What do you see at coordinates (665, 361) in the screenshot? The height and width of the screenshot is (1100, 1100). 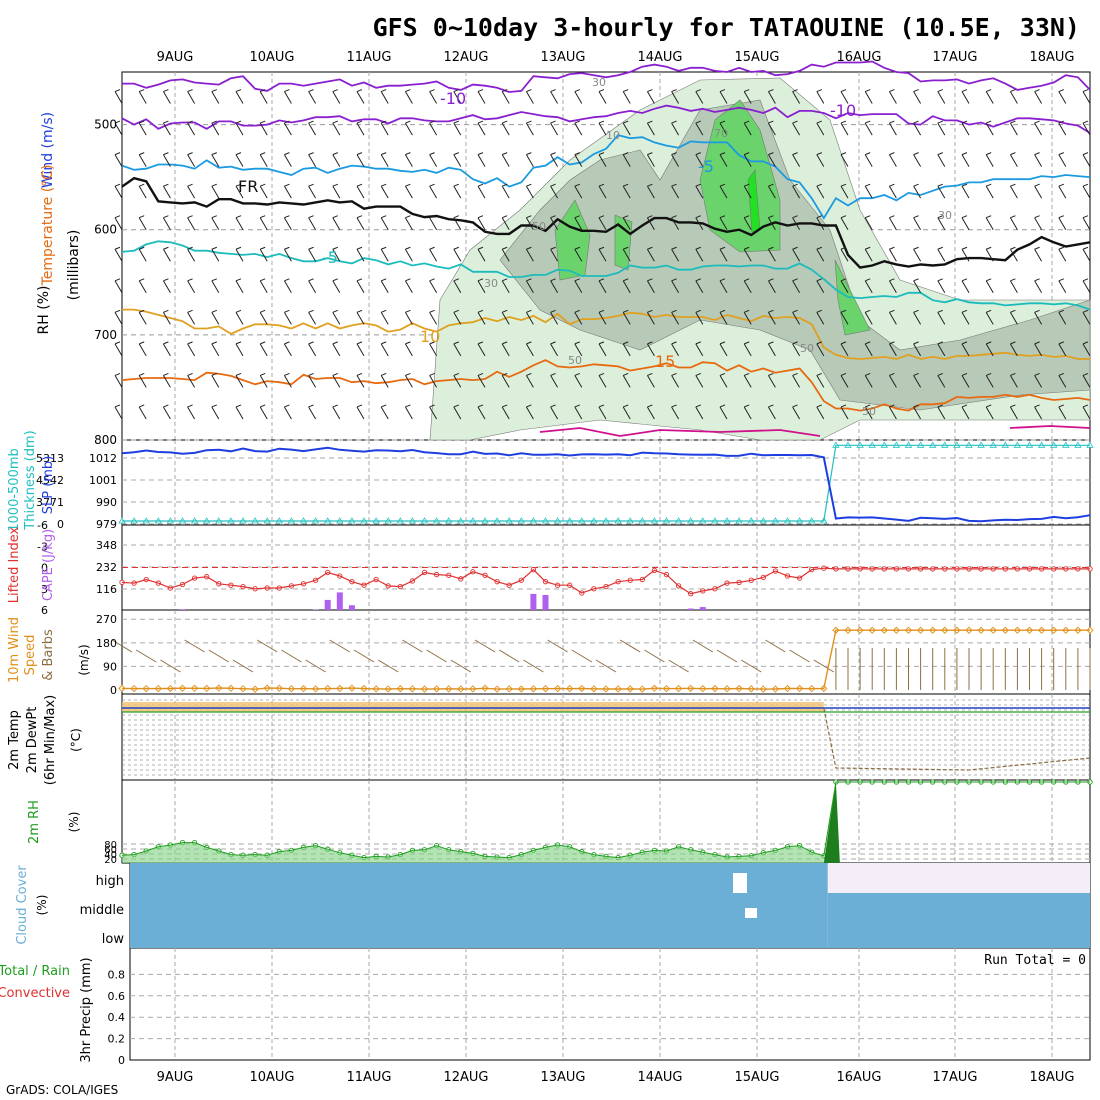 I see `isotherm-label: 15` at bounding box center [665, 361].